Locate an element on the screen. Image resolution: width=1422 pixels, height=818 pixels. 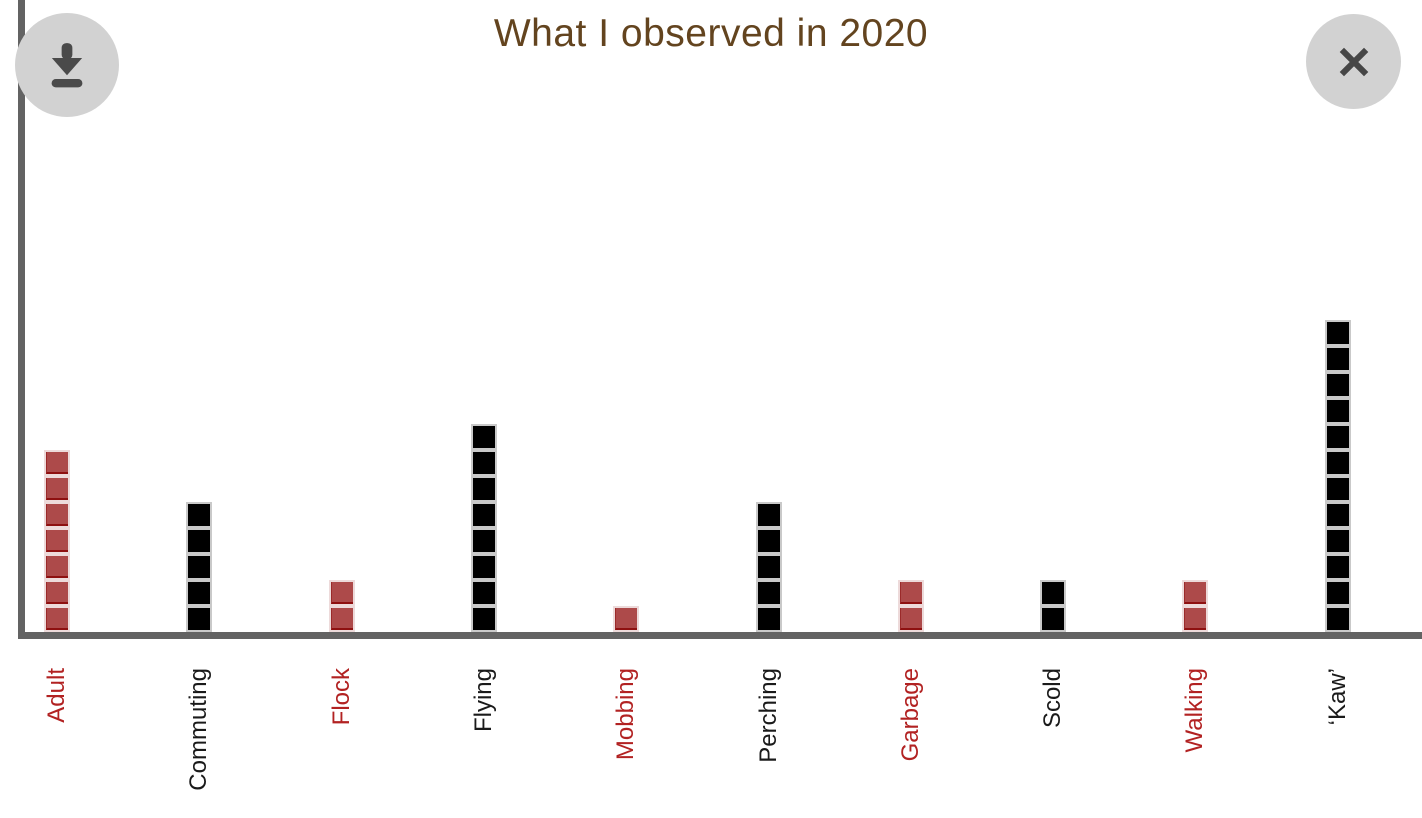
bar-column-scold is located at coordinates (1053, 604).